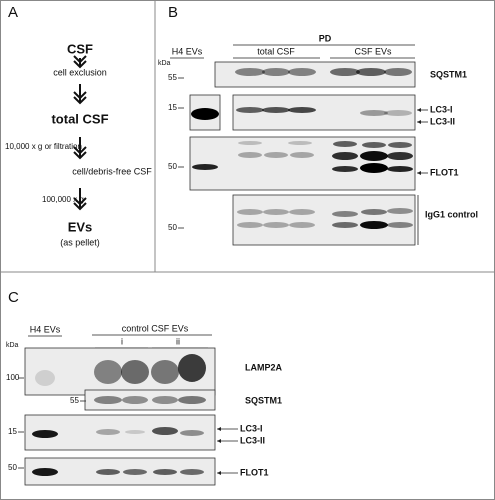 This screenshot has height=500, width=495. I want to click on step: cell exclusion, so click(80, 72).